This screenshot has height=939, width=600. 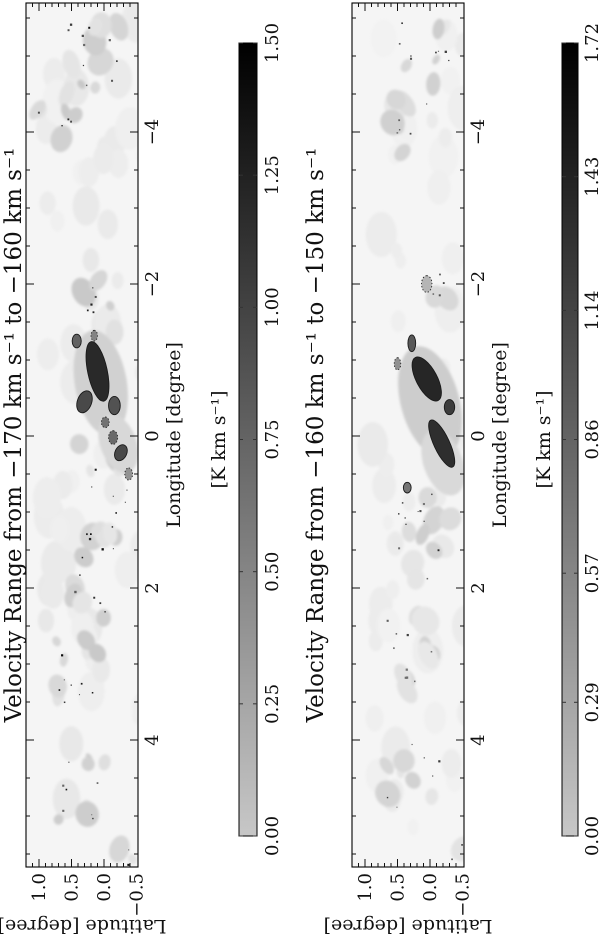 I want to click on panel1-yaxis-label: Latitude [degree], so click(x=83, y=926).